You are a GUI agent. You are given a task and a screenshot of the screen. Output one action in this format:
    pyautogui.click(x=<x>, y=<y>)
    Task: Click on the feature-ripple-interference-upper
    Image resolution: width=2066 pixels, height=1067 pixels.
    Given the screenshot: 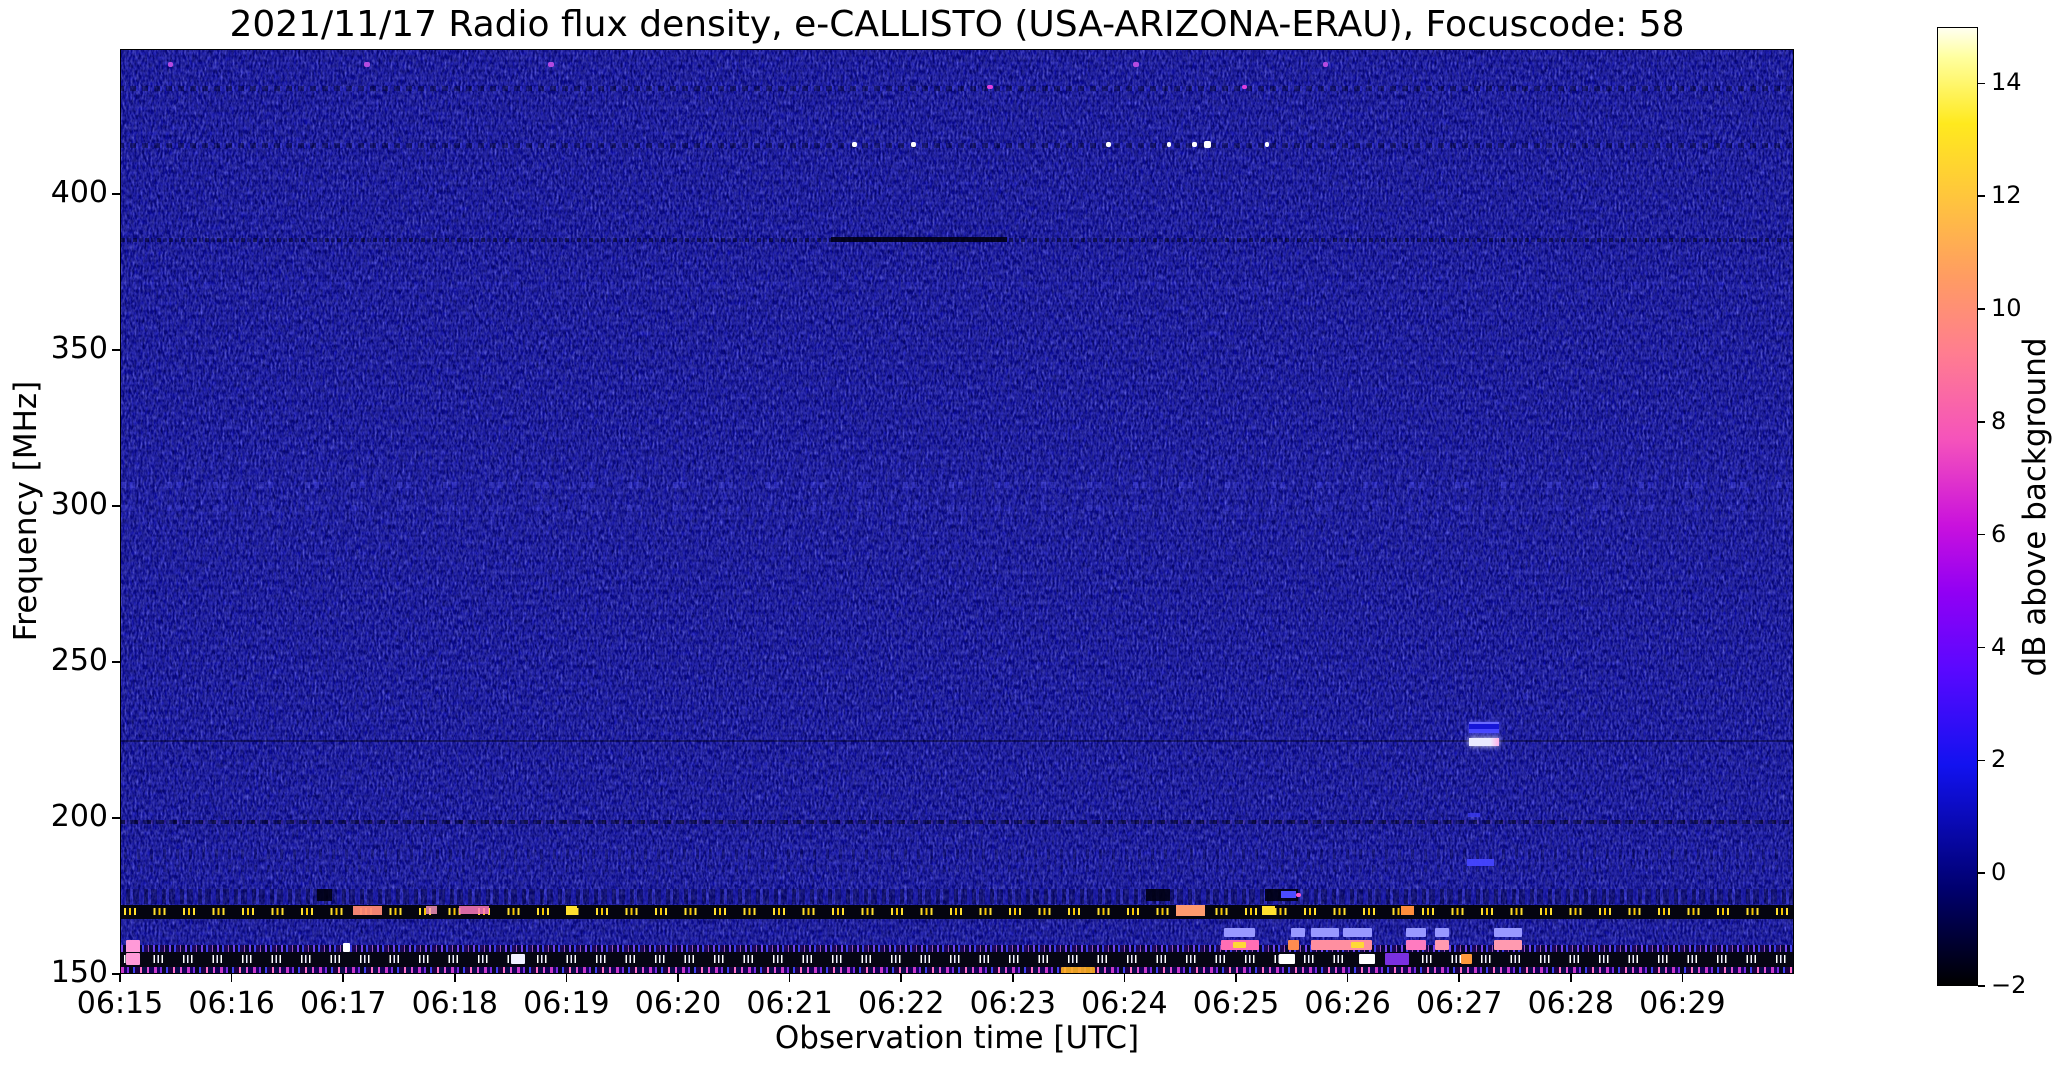 What is the action you would take?
    pyautogui.click(x=957, y=488)
    